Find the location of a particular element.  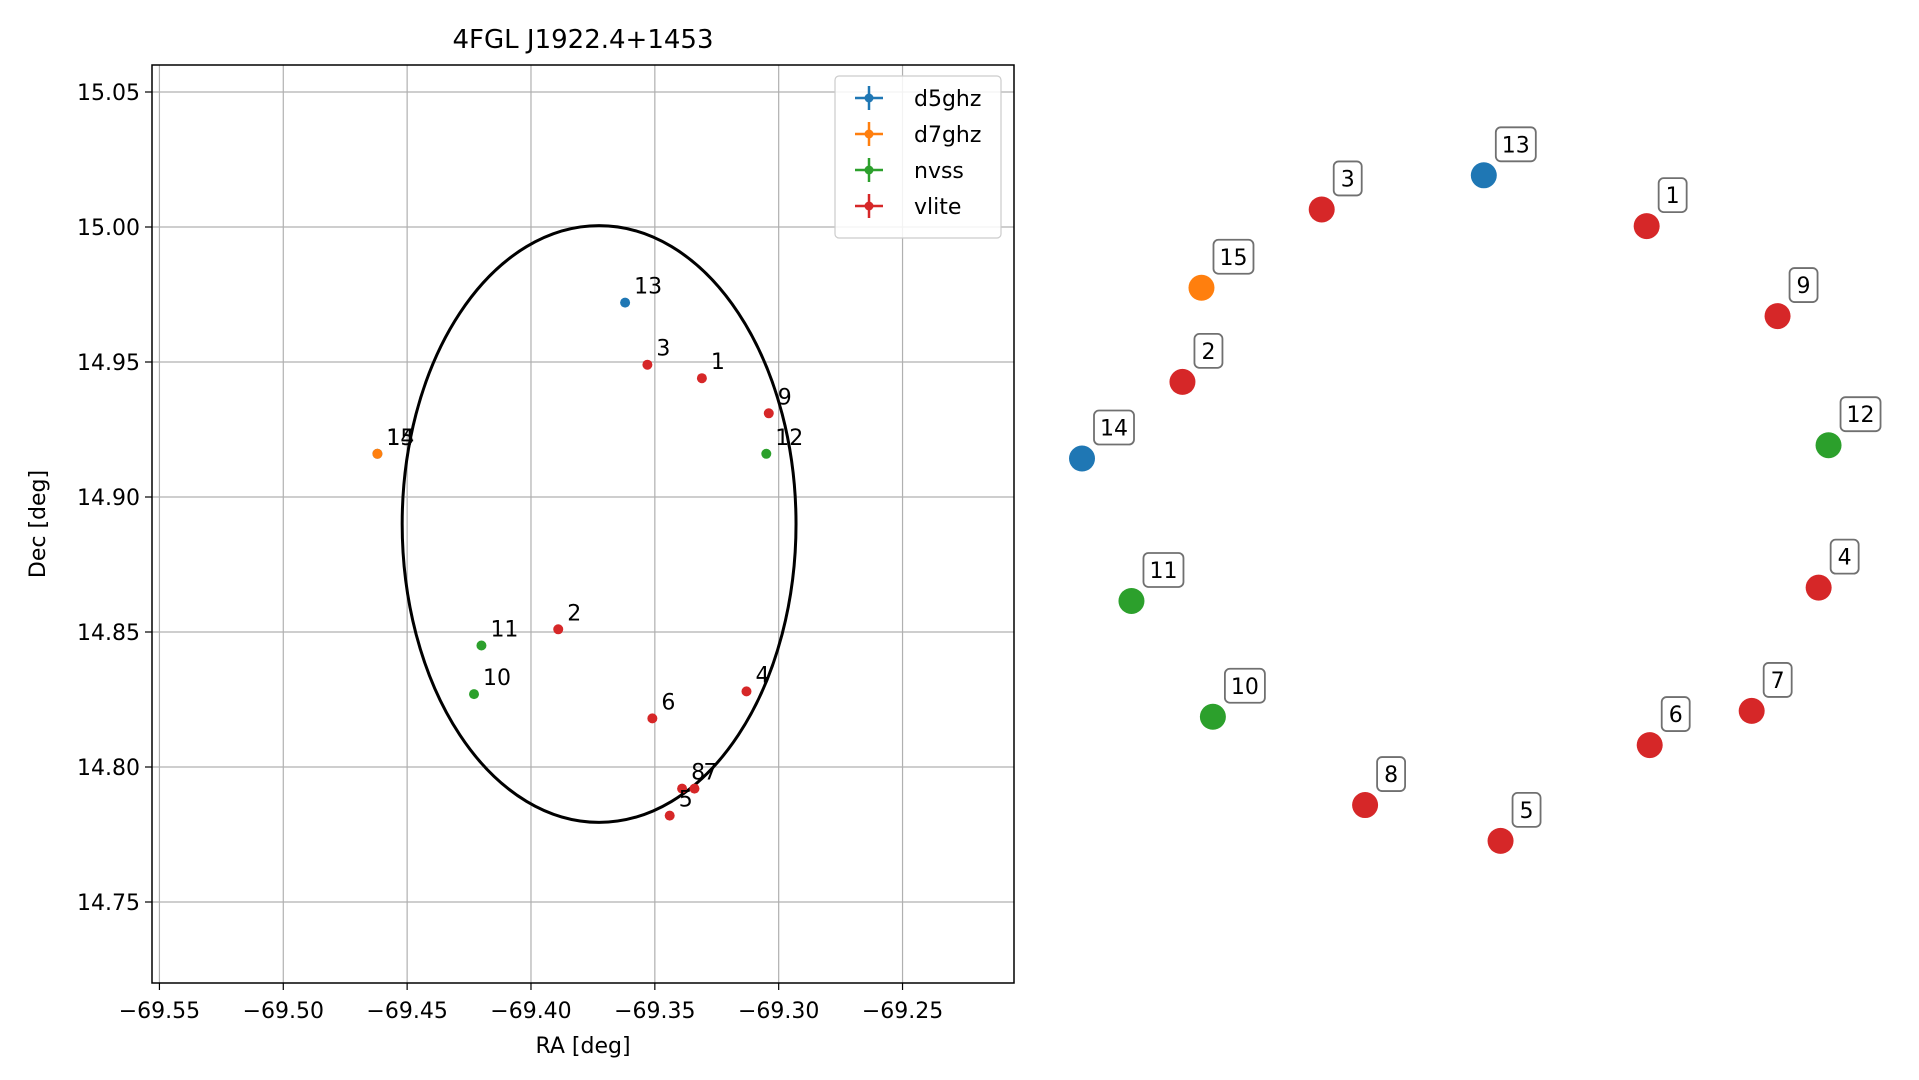

y-tick-label: 14.85 is located at coordinates (108, 633).